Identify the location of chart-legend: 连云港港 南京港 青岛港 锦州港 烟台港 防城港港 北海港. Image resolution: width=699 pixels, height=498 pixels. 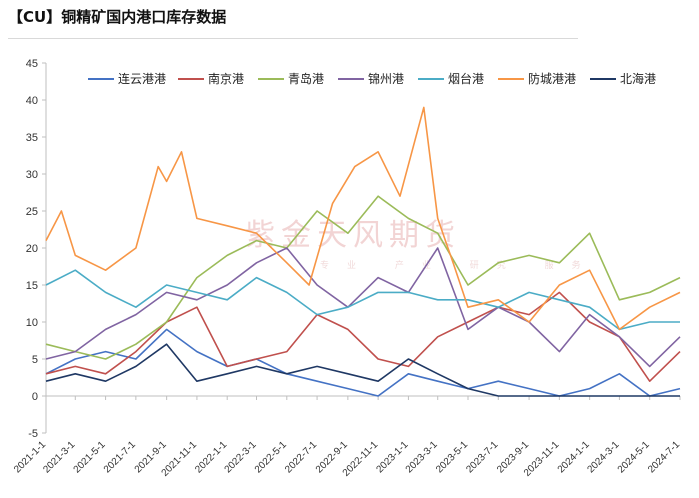
(372, 78).